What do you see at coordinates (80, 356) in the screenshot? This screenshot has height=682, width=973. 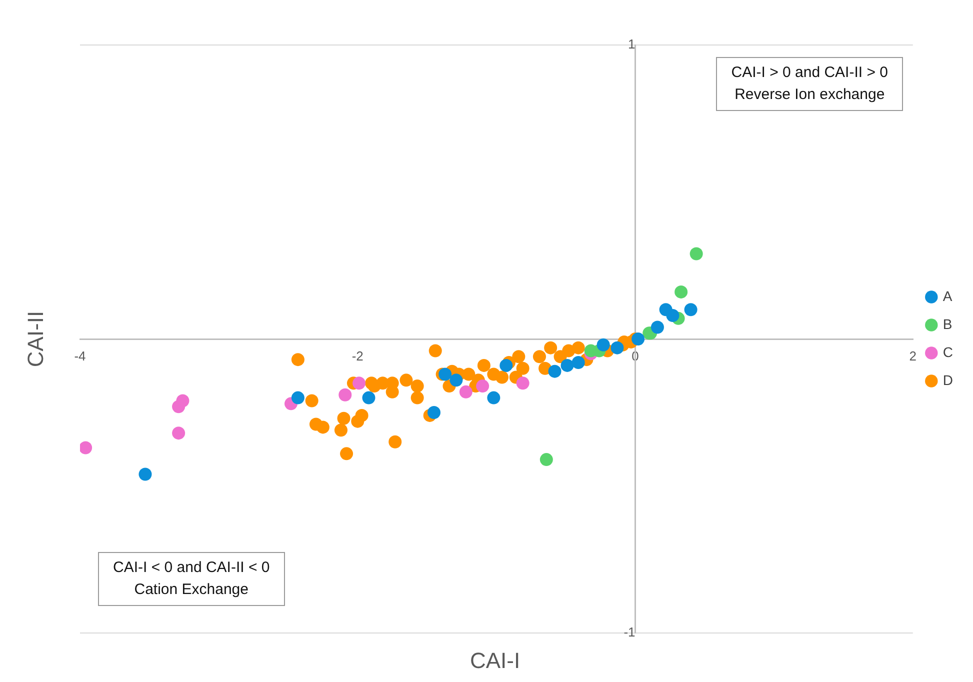 I see `x-tick-label: -4` at bounding box center [80, 356].